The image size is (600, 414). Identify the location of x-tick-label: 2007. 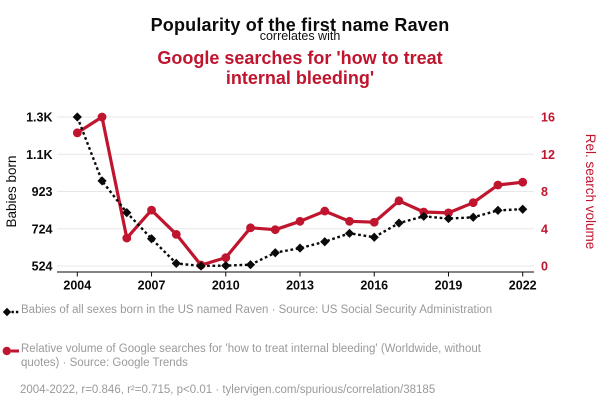
(152, 286).